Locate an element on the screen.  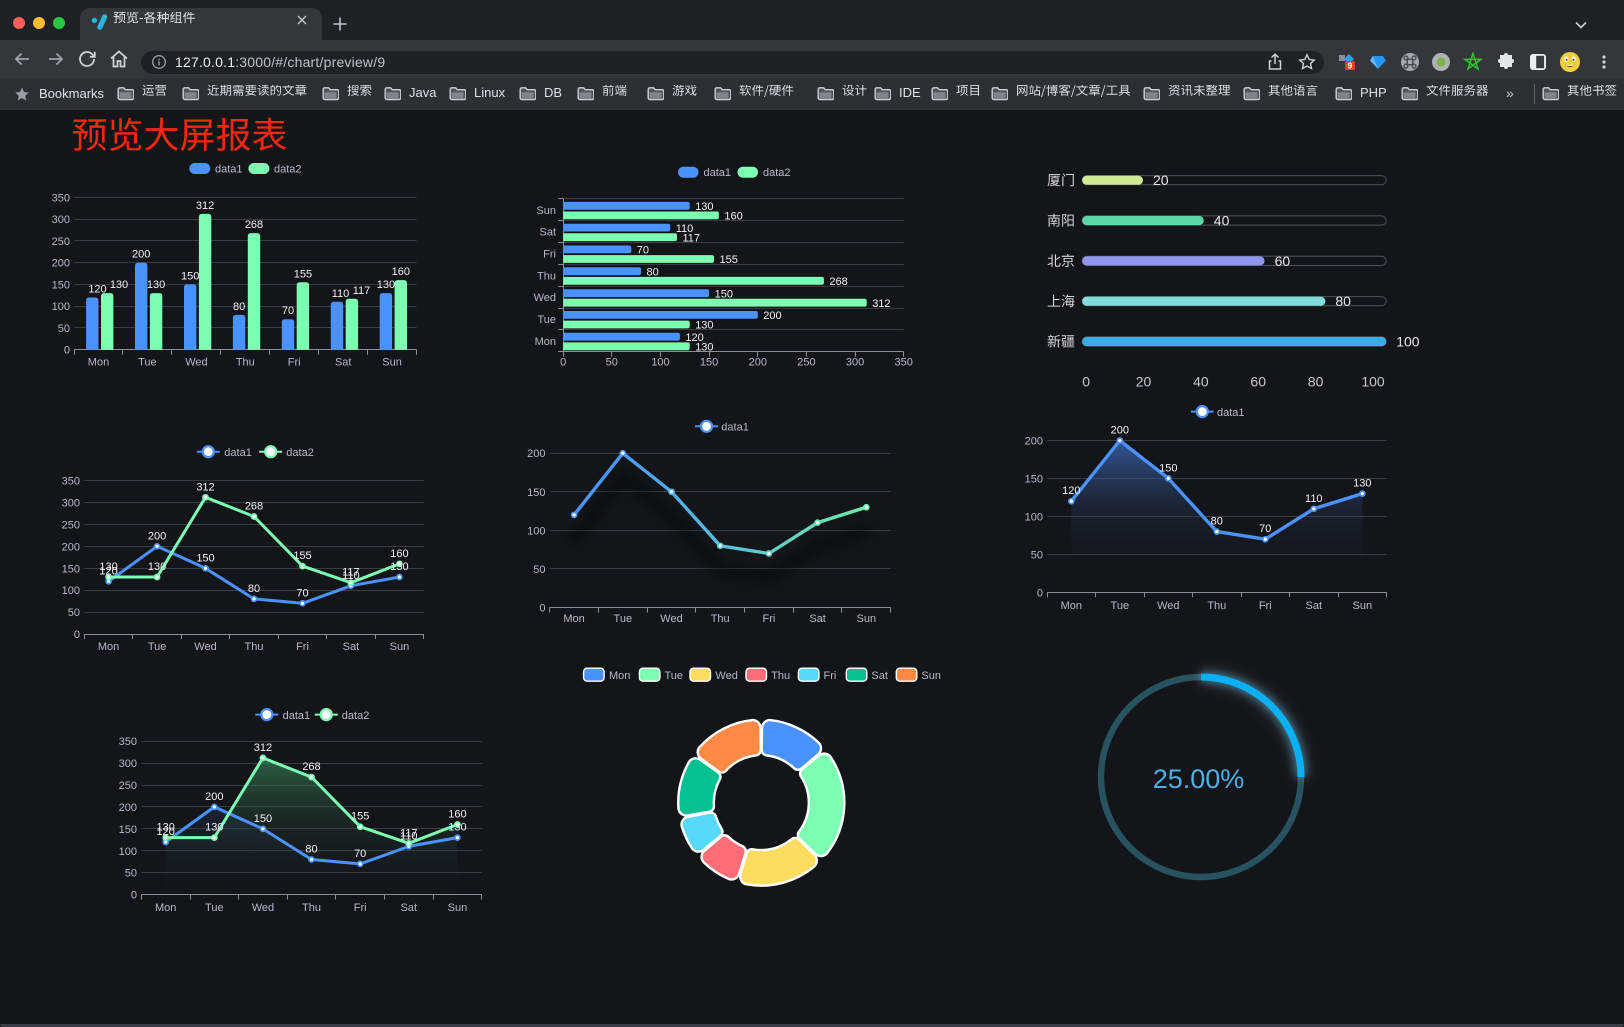
svg-text: 160 is located at coordinates (733, 217).